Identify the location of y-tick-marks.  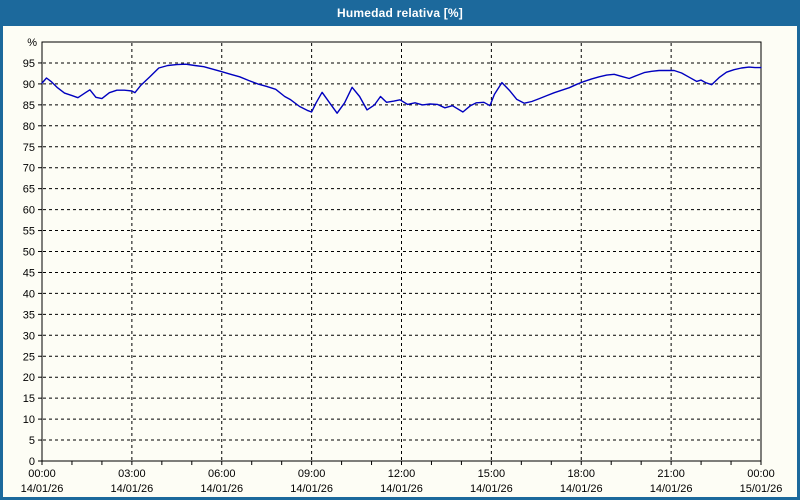
(40, 262).